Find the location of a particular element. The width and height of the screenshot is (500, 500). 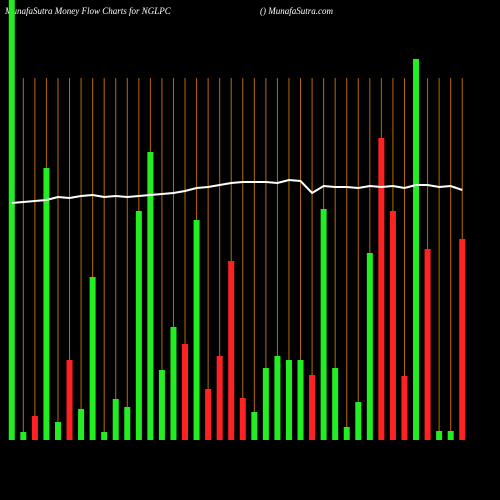

chart-subtitle: () MunafaSutra.com is located at coordinates (296, 11).